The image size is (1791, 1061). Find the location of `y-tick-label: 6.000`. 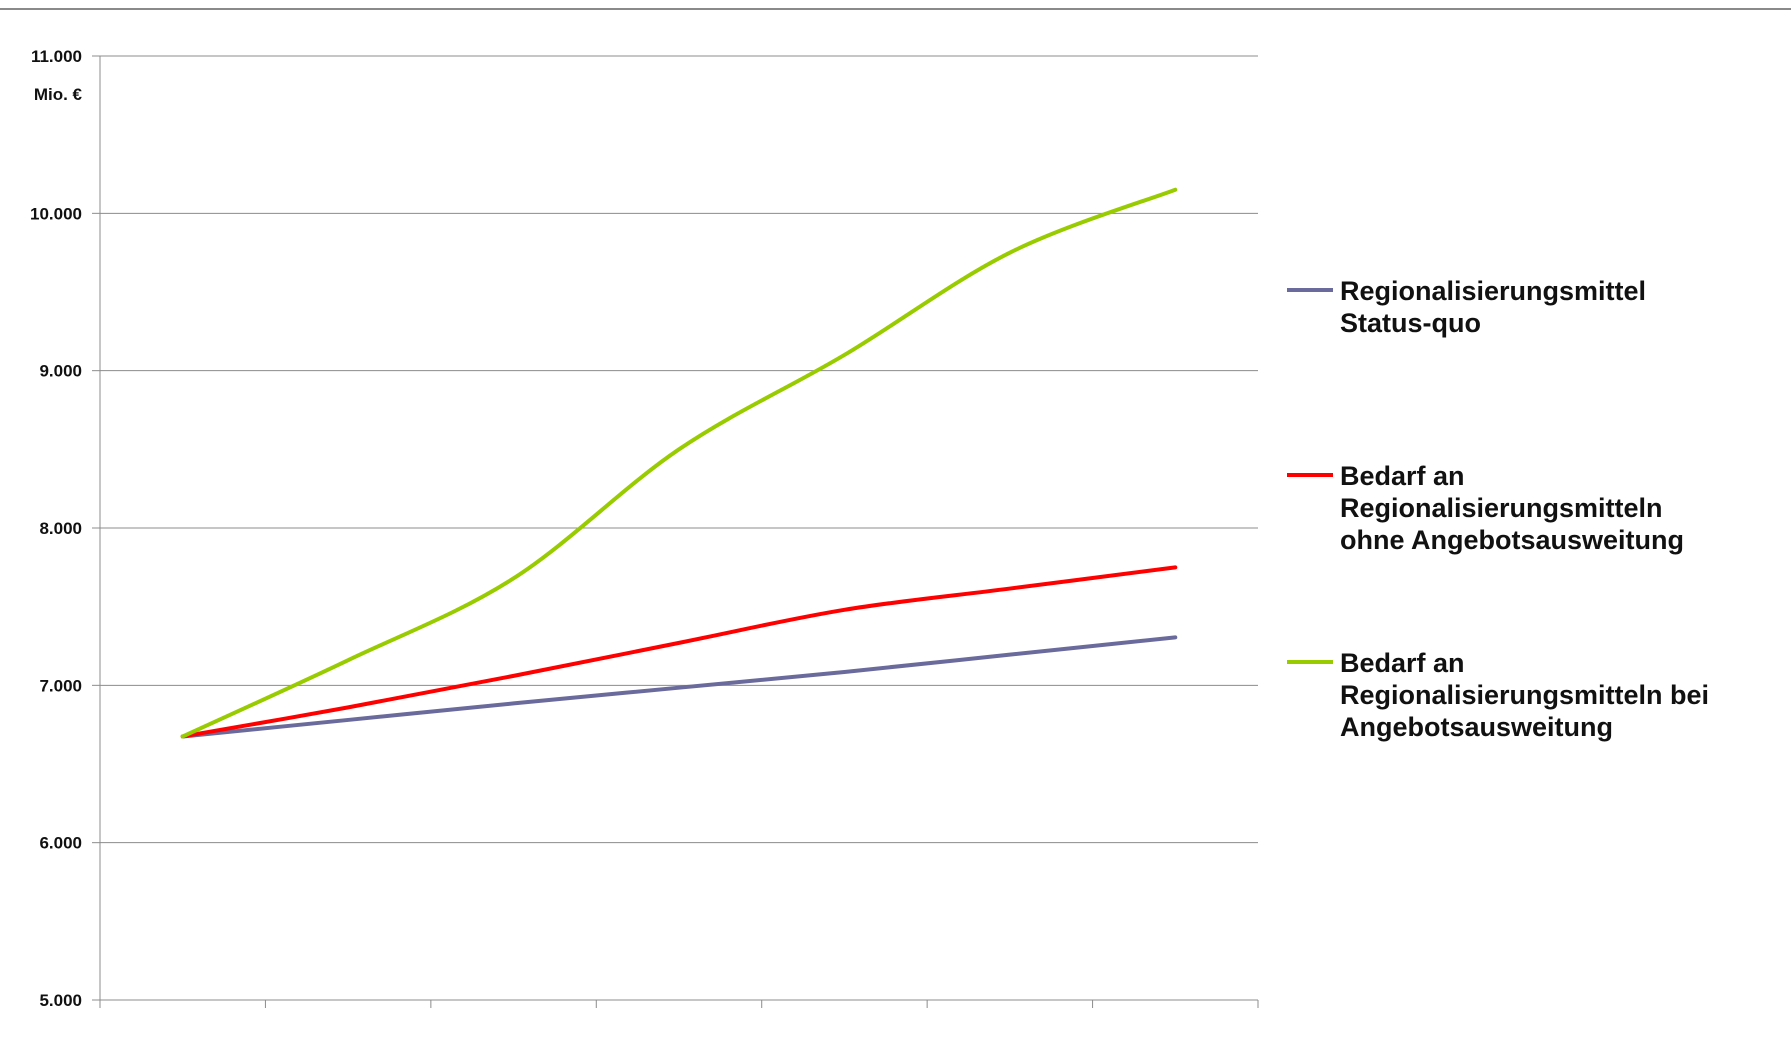

y-tick-label: 6.000 is located at coordinates (60, 843).